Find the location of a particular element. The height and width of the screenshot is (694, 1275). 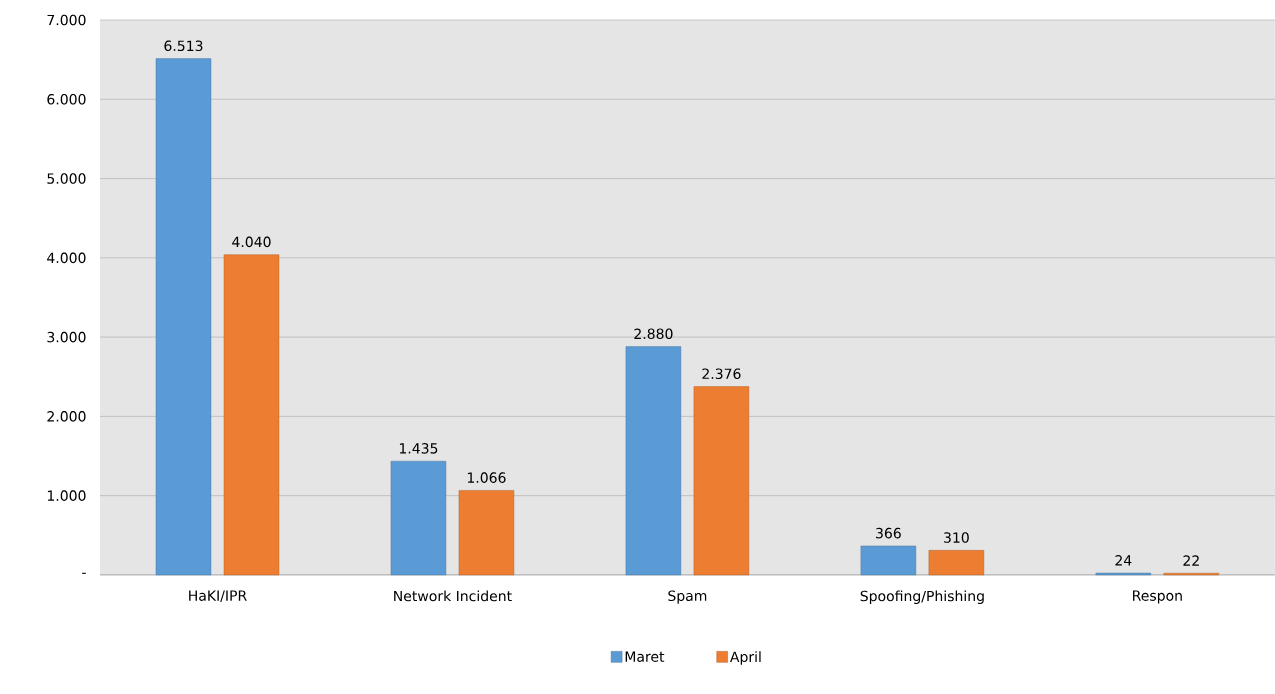

y-tick-label: 2.000 is located at coordinates (66, 416).